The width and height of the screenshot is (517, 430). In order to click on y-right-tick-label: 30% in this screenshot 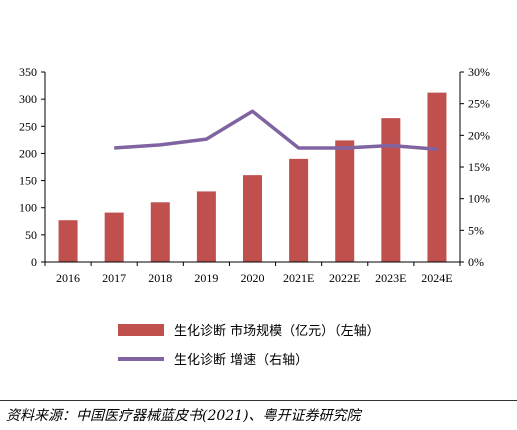, I will do `click(479, 72)`.